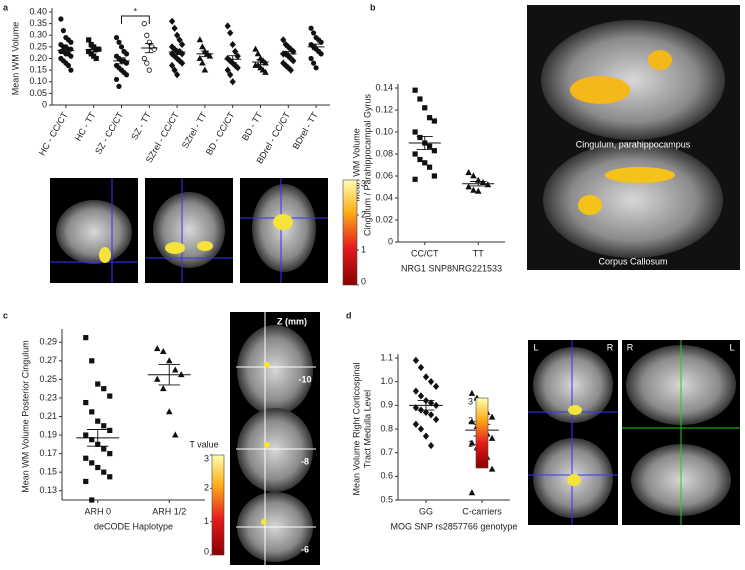 This screenshot has height=570, width=745. Describe the element at coordinates (731, 347) in the screenshot. I see `image-caption: L` at that location.